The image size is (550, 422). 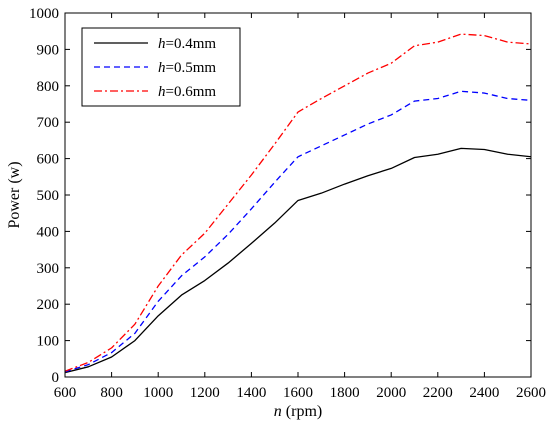 I want to click on y-tick-label: 700, so click(x=48, y=123).